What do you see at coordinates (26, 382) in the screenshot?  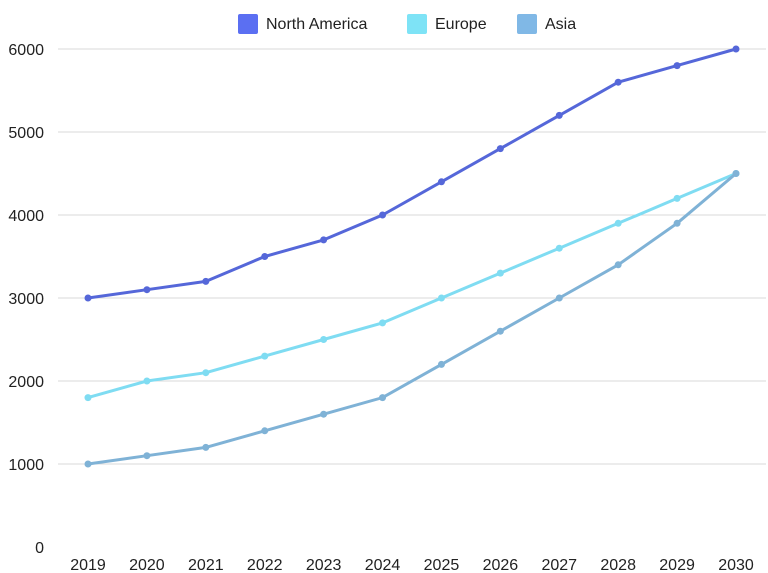 I see `y-tick-label: 2000` at bounding box center [26, 382].